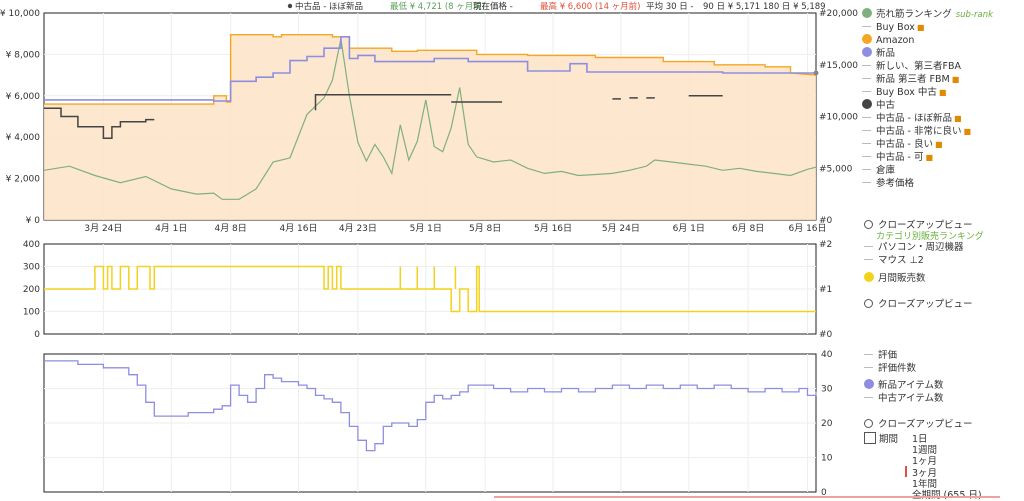 The image size is (1024, 501). What do you see at coordinates (925, 484) in the screenshot?
I see `period-option: 1年間` at bounding box center [925, 484].